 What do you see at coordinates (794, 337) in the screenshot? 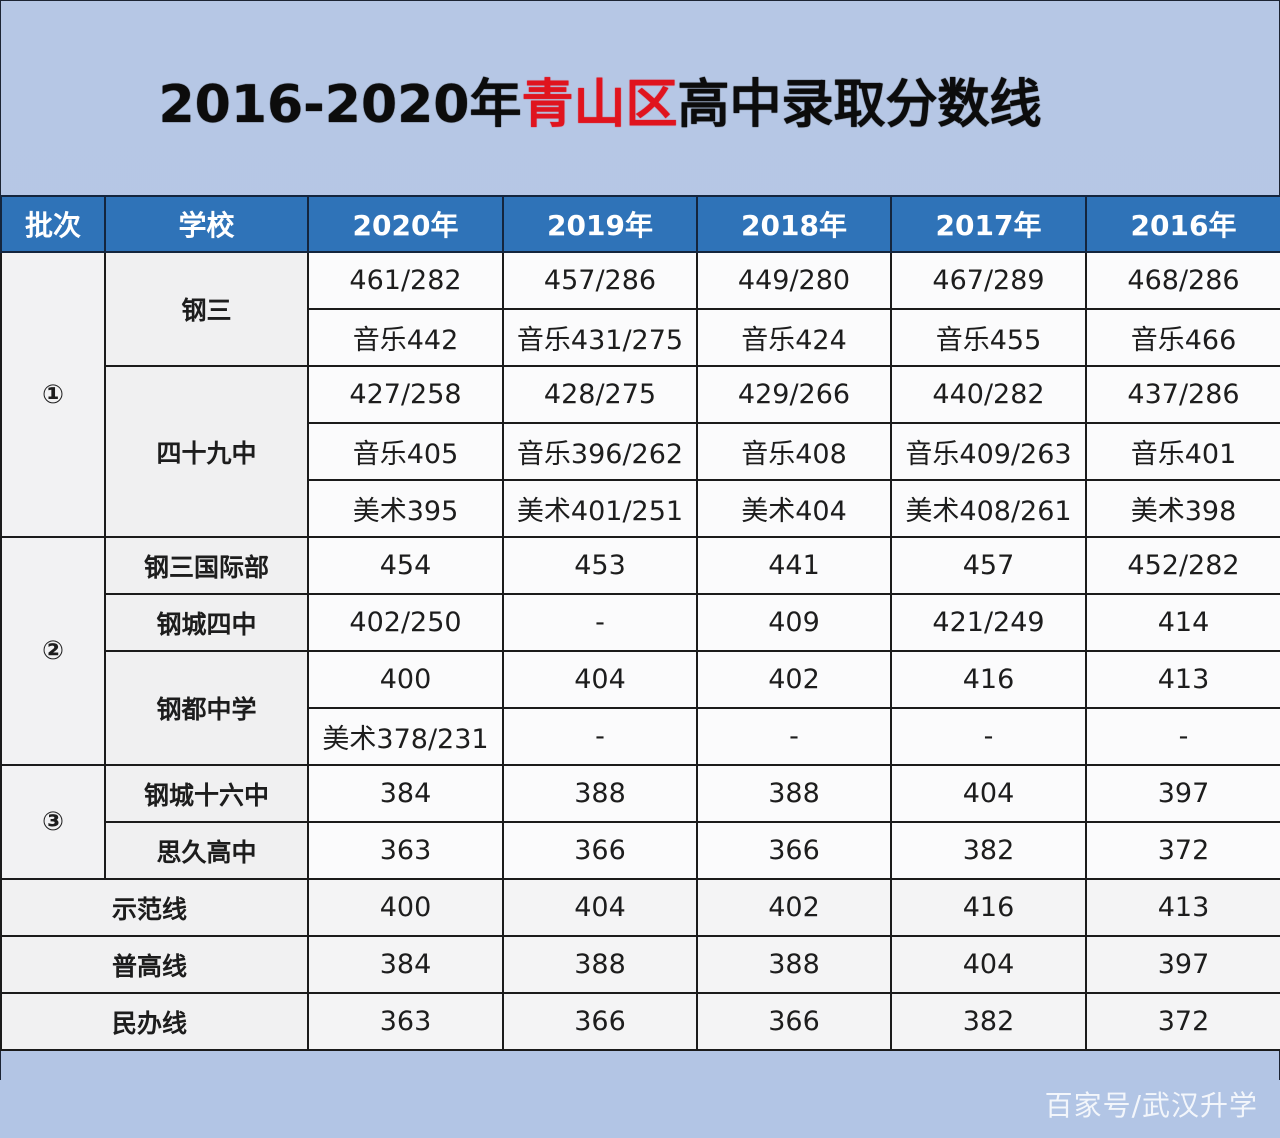
I see `score-cell: 音乐424` at bounding box center [794, 337].